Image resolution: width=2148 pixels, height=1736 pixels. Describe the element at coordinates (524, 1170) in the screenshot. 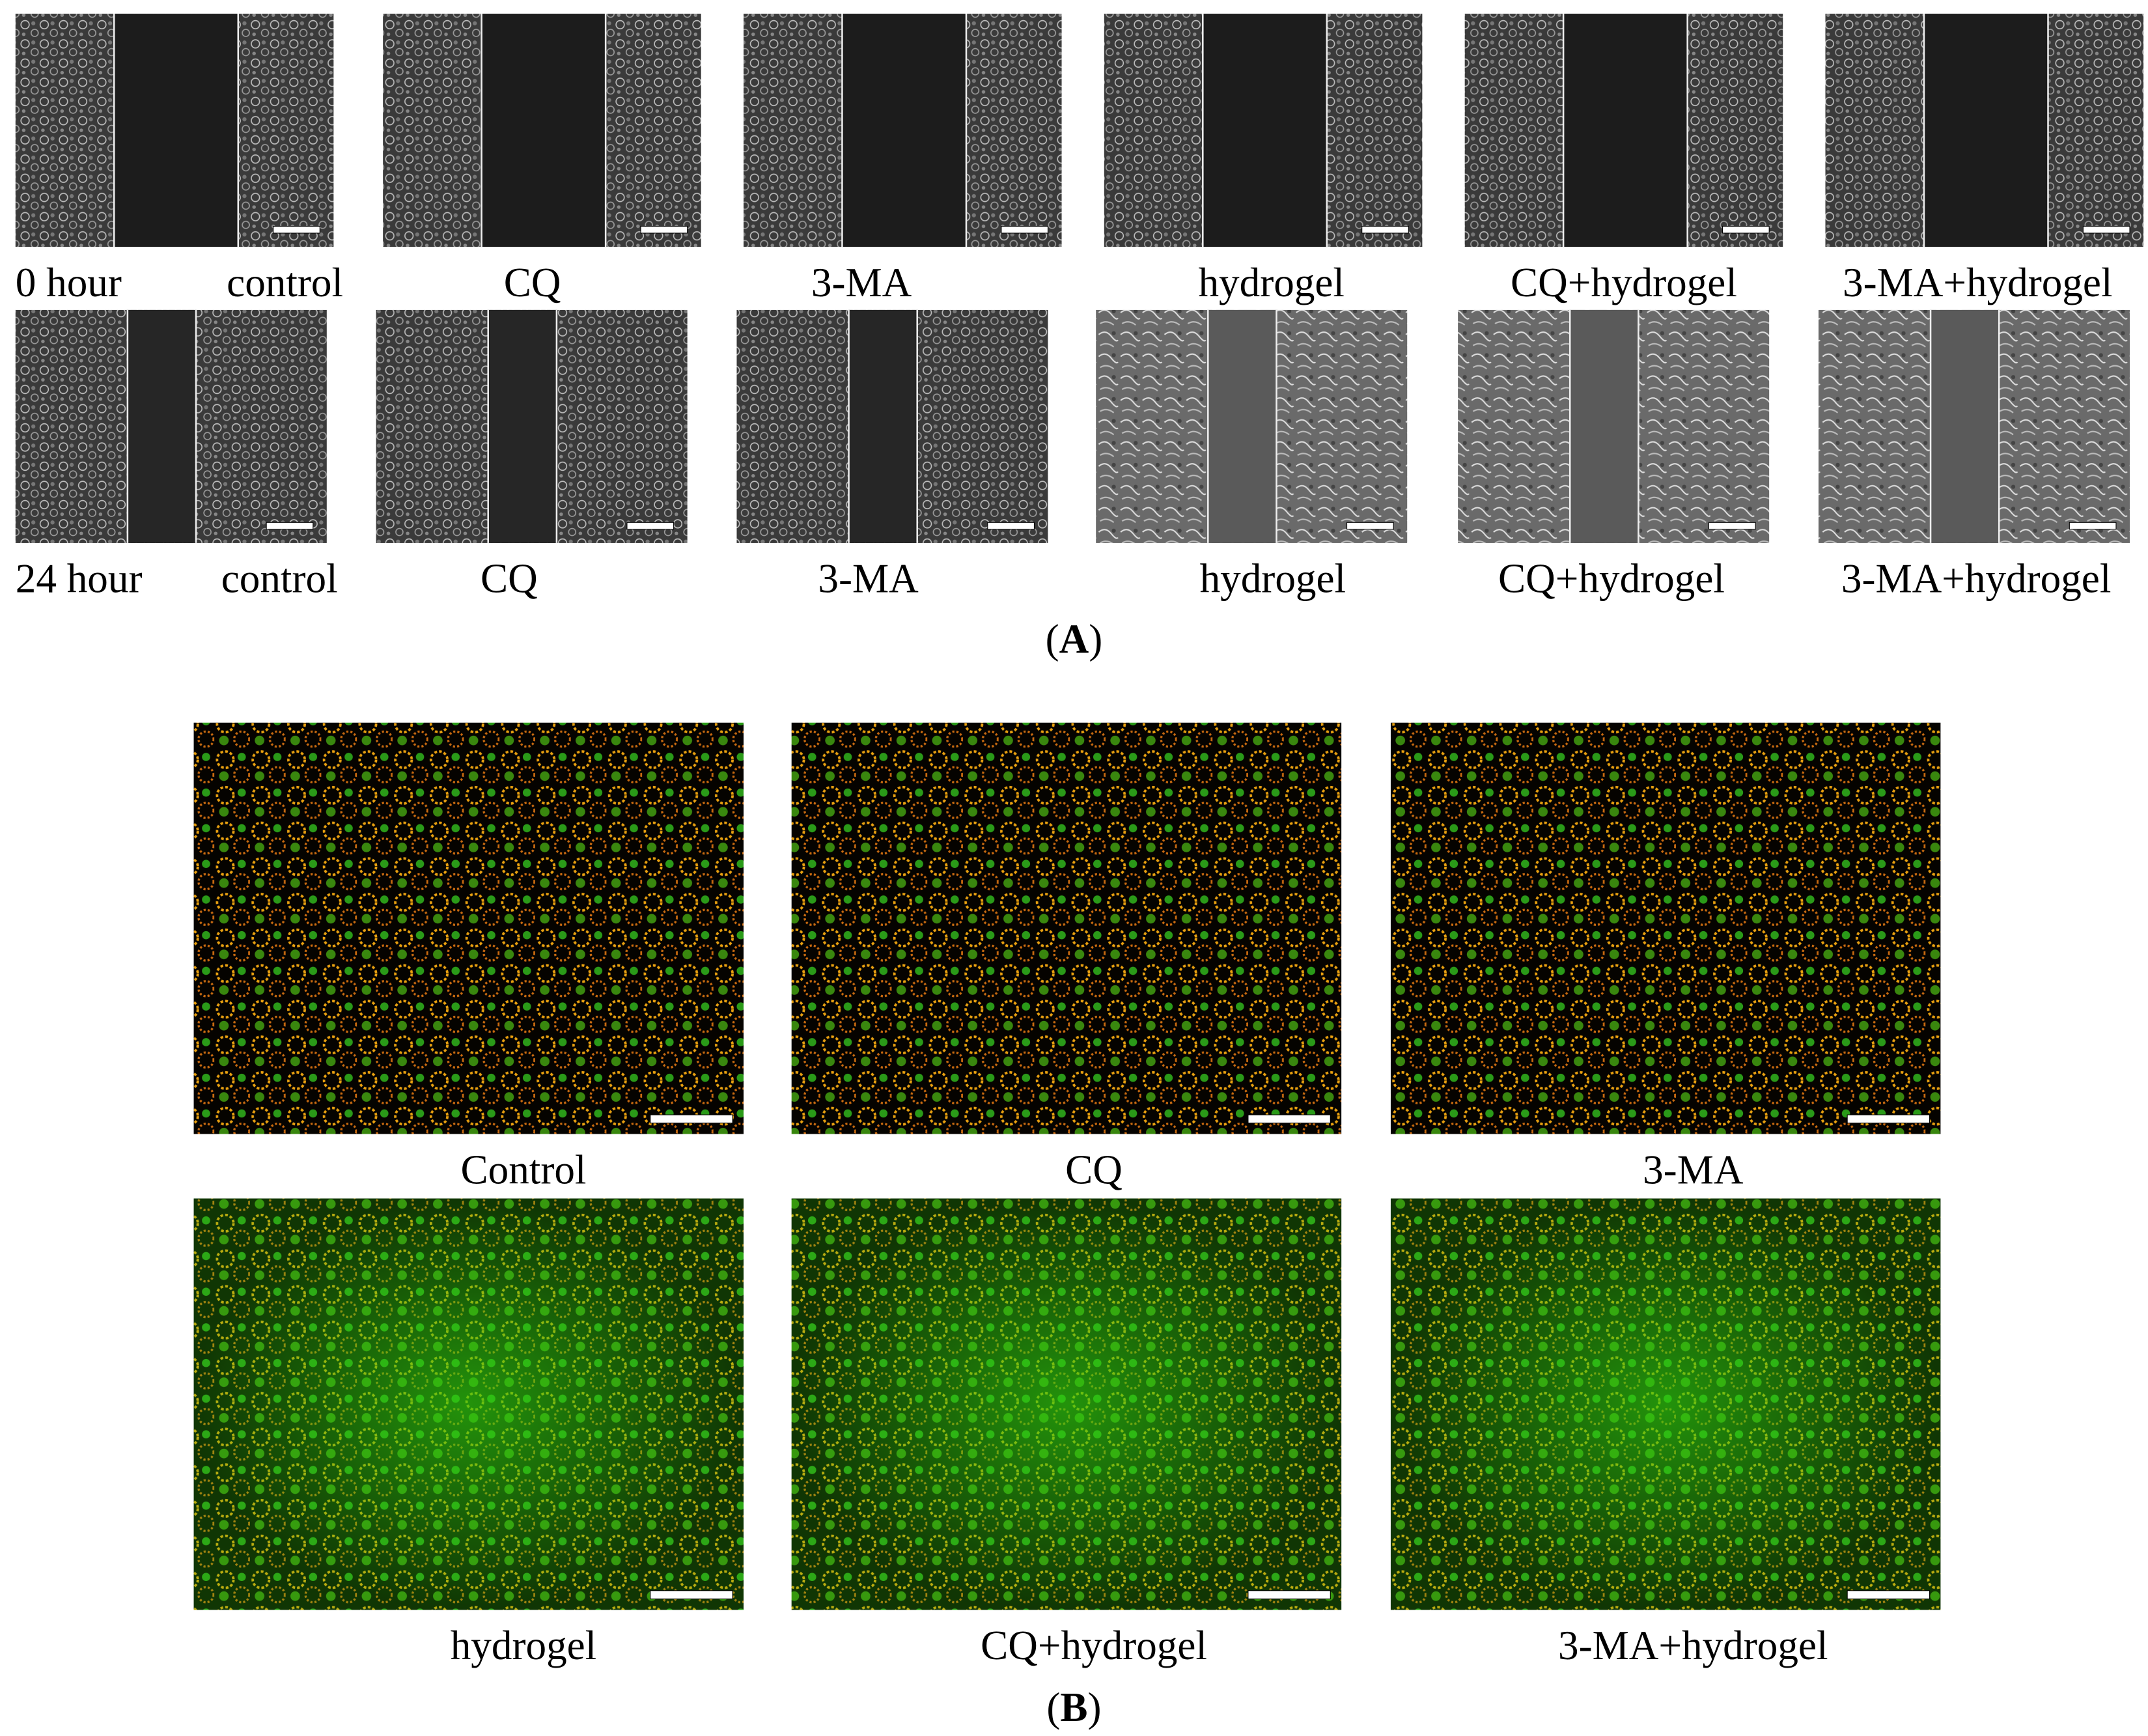

I see `group-label: Control` at that location.